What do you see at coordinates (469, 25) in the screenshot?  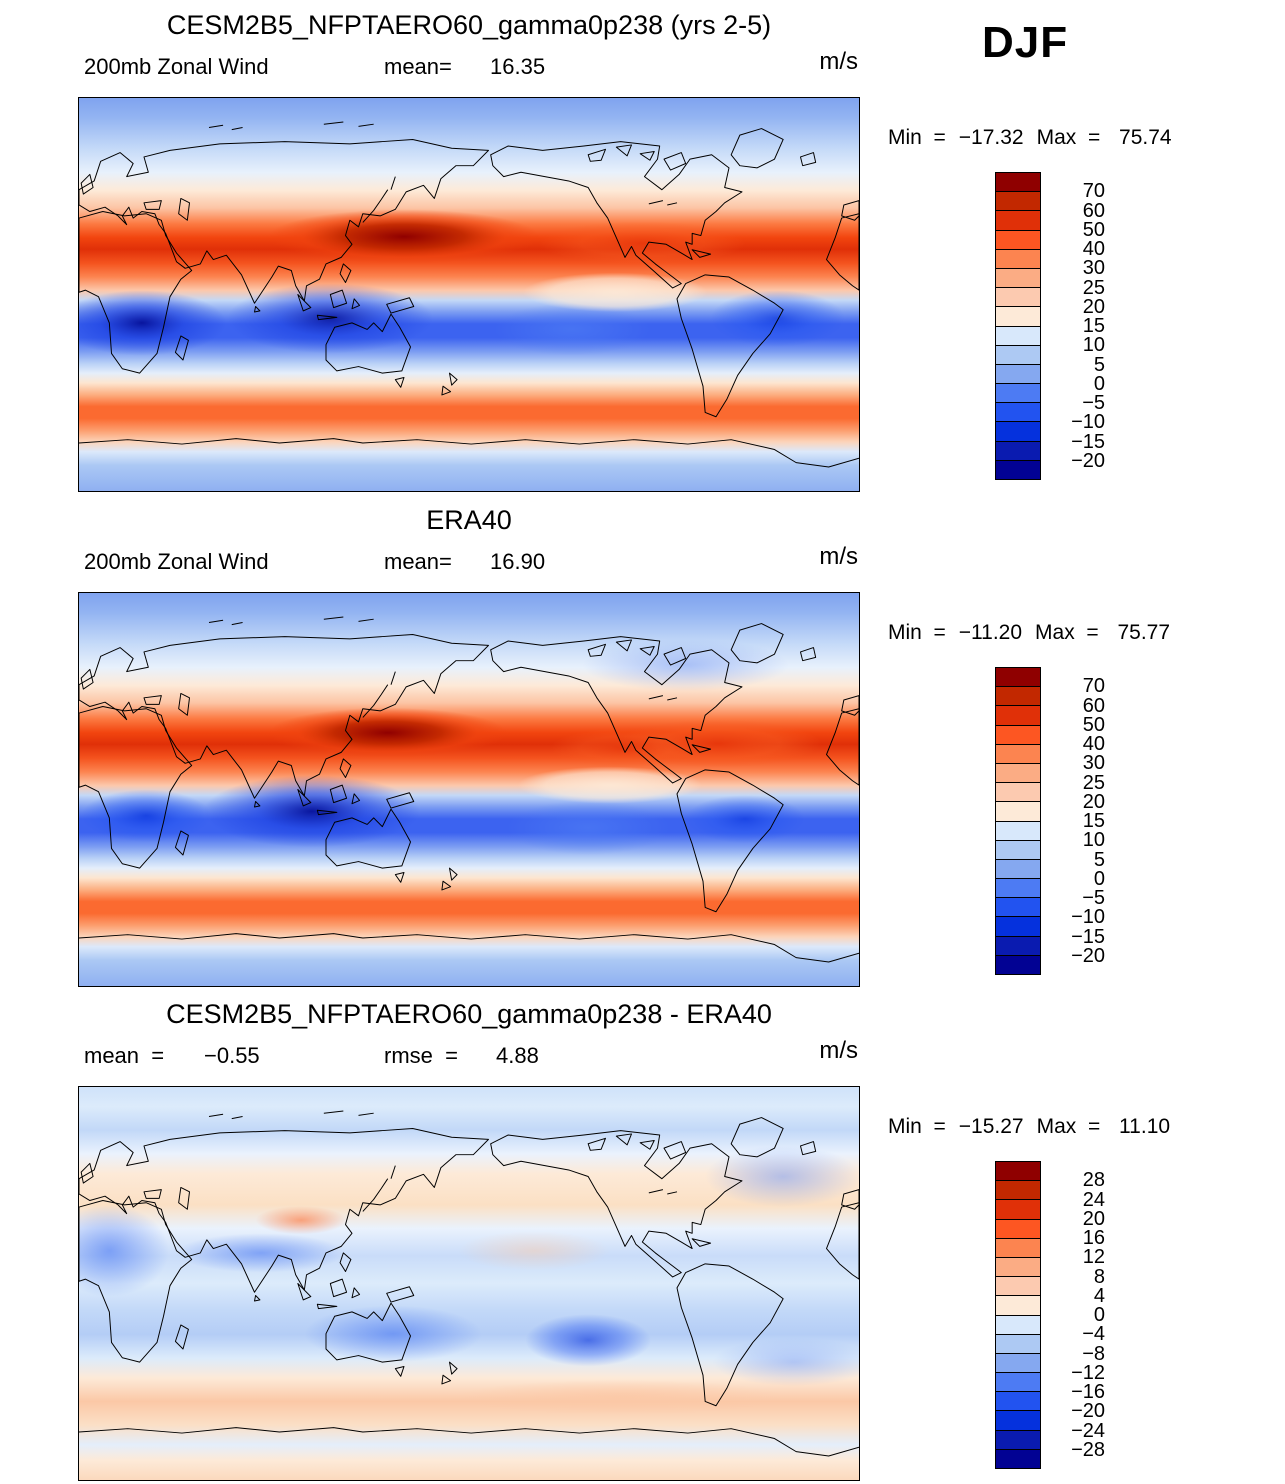 I see `panel-title: CESM2B5_NFPTAERO60_gamma0p238 (yrs 2-5)` at bounding box center [469, 25].